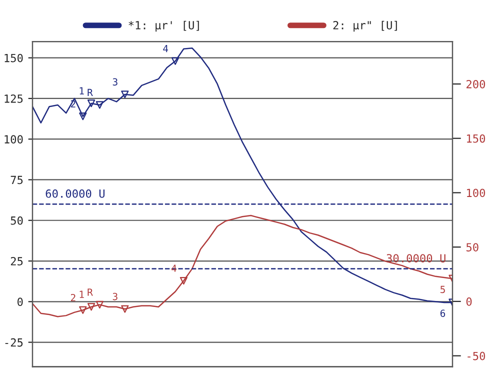 The width and height of the screenshot is (500, 378). Describe the element at coordinates (13, 139) in the screenshot. I see `y-tick-label: 100` at that location.